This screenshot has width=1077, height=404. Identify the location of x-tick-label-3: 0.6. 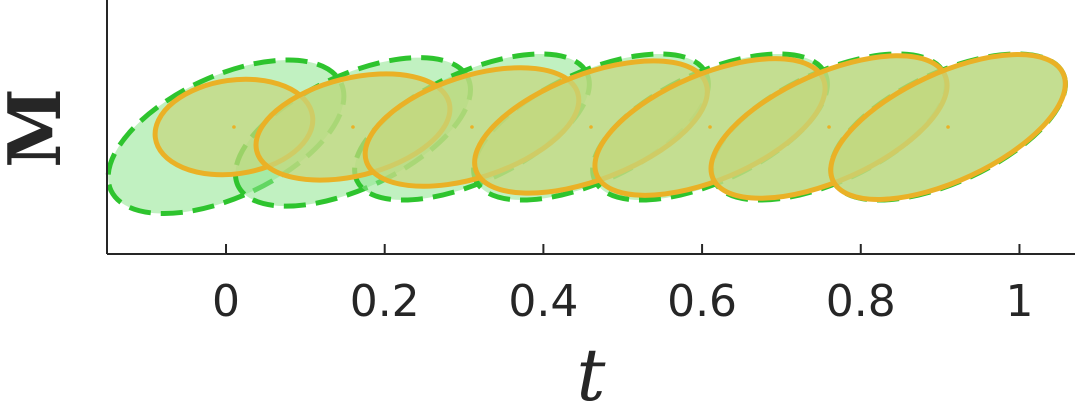
(702, 301).